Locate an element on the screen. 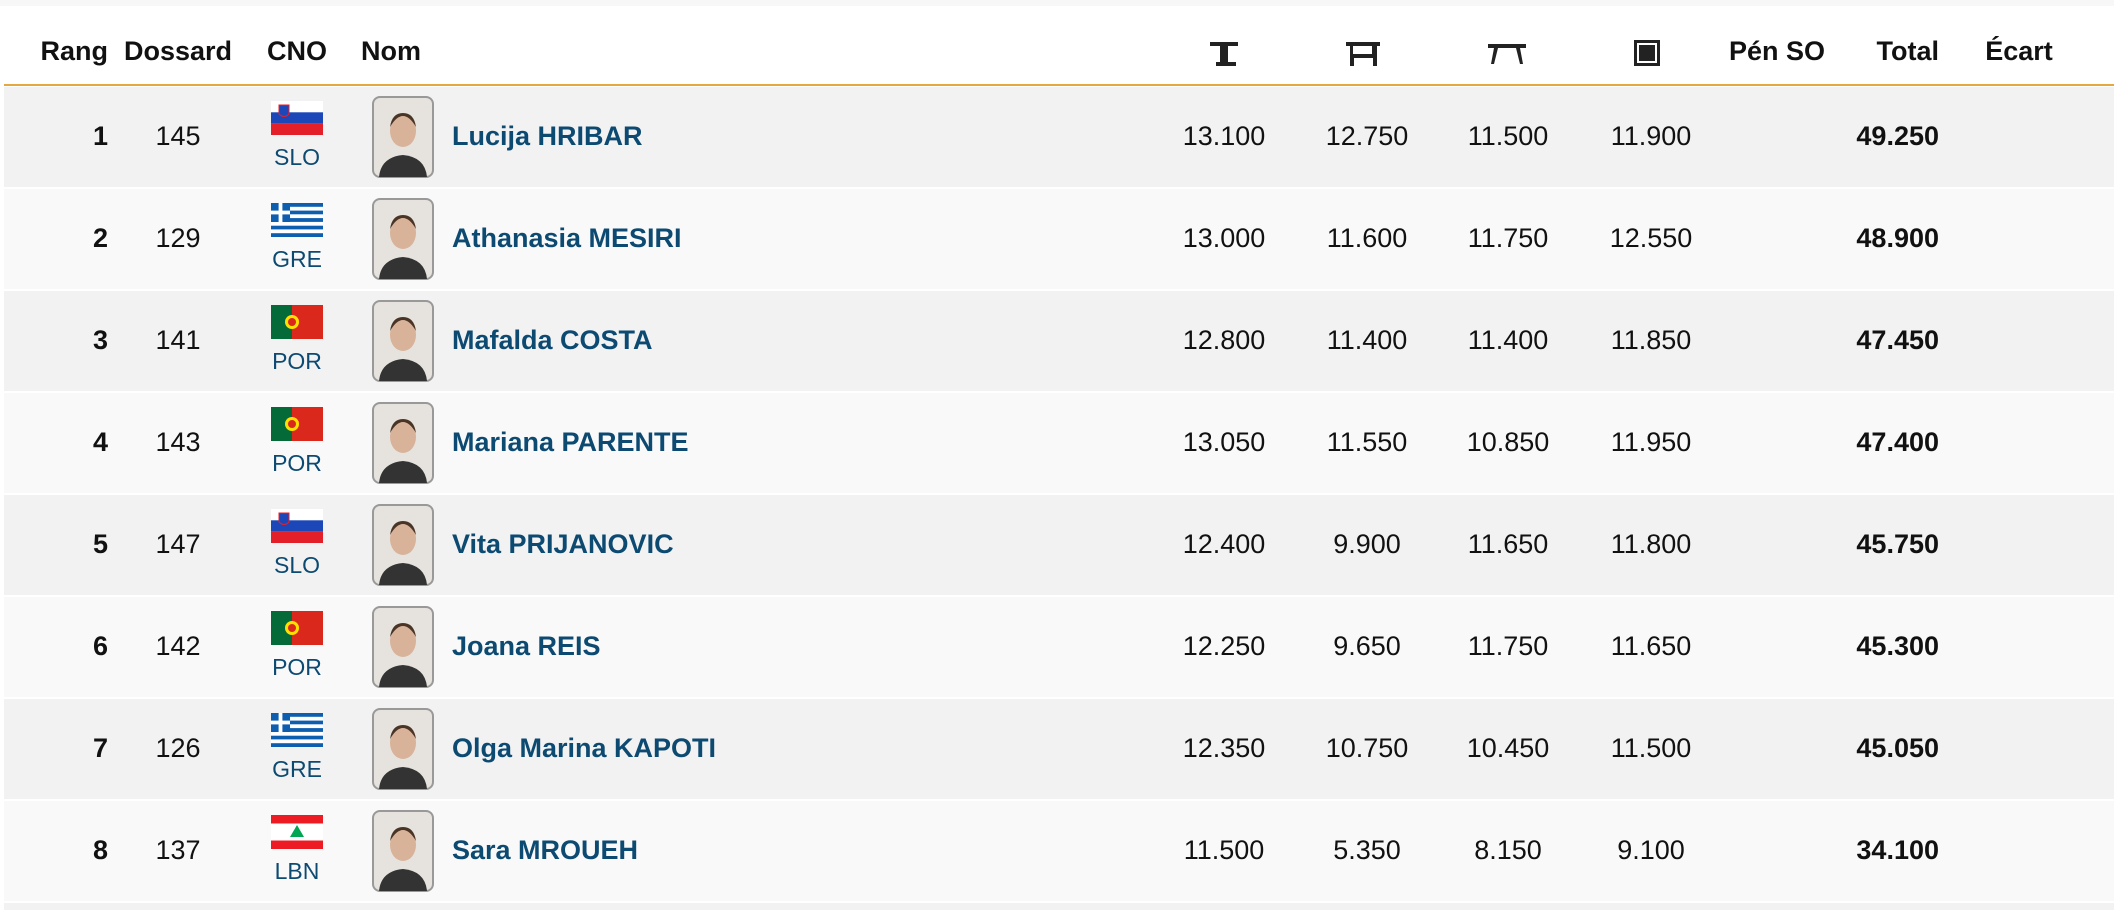  score: 12.400 is located at coordinates (1224, 544).